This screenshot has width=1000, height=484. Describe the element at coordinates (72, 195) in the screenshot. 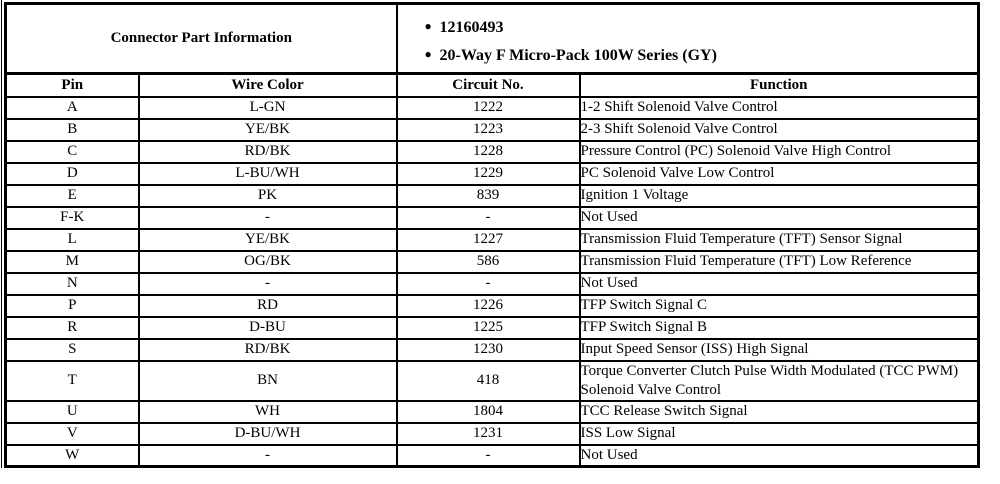

I see `pin-cell: E` at that location.